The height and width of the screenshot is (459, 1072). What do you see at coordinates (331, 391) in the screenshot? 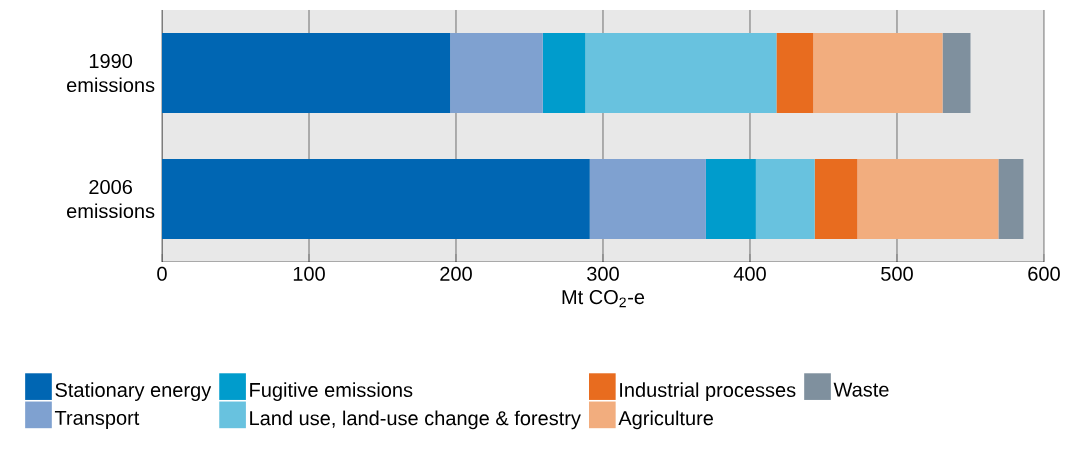
I see `legend-label: Fugitive emissions` at bounding box center [331, 391].